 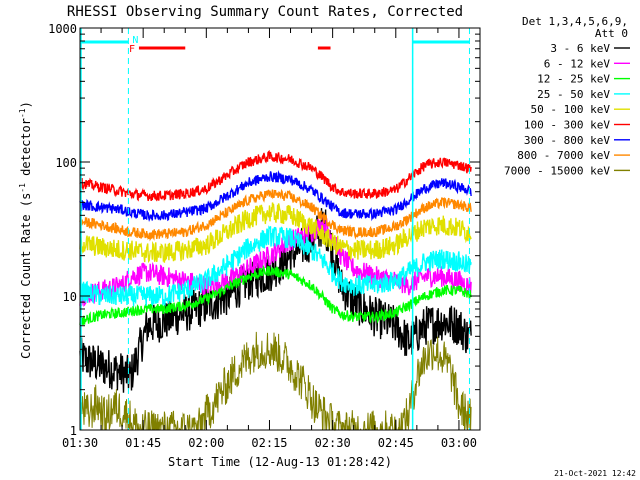 What do you see at coordinates (26, 104) in the screenshot?
I see `y-axis-label-end: )` at bounding box center [26, 104].